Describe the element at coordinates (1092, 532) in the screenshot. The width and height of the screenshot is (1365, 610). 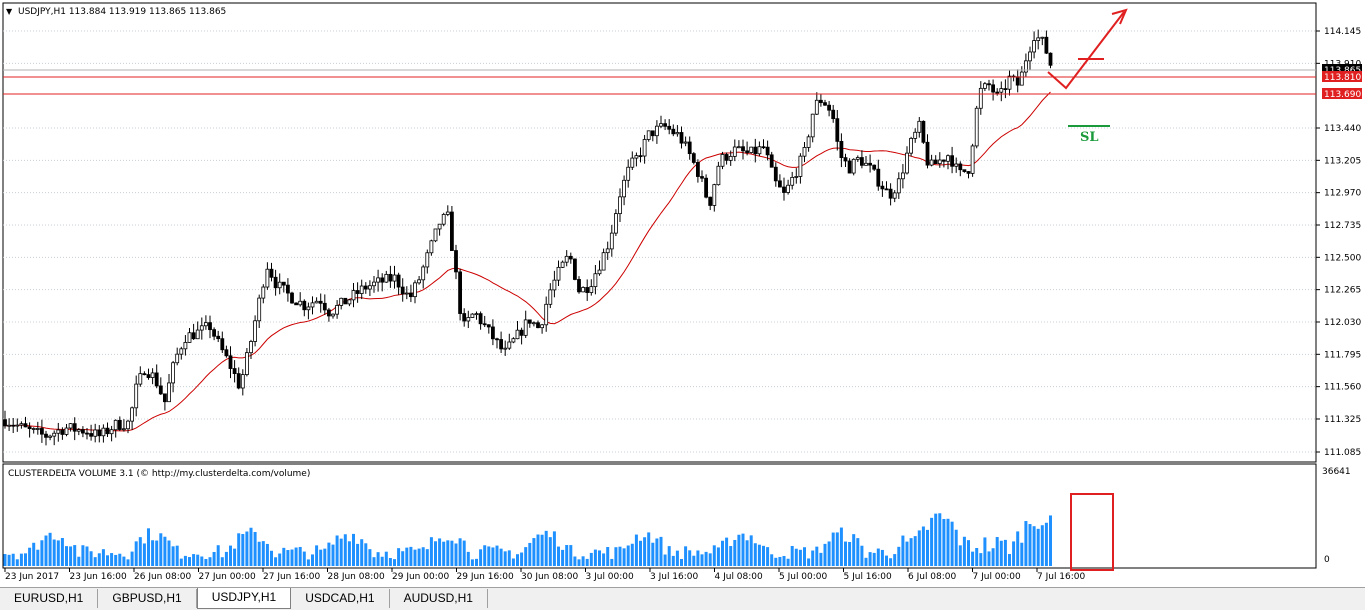
I see `volume-highlight-box` at that location.